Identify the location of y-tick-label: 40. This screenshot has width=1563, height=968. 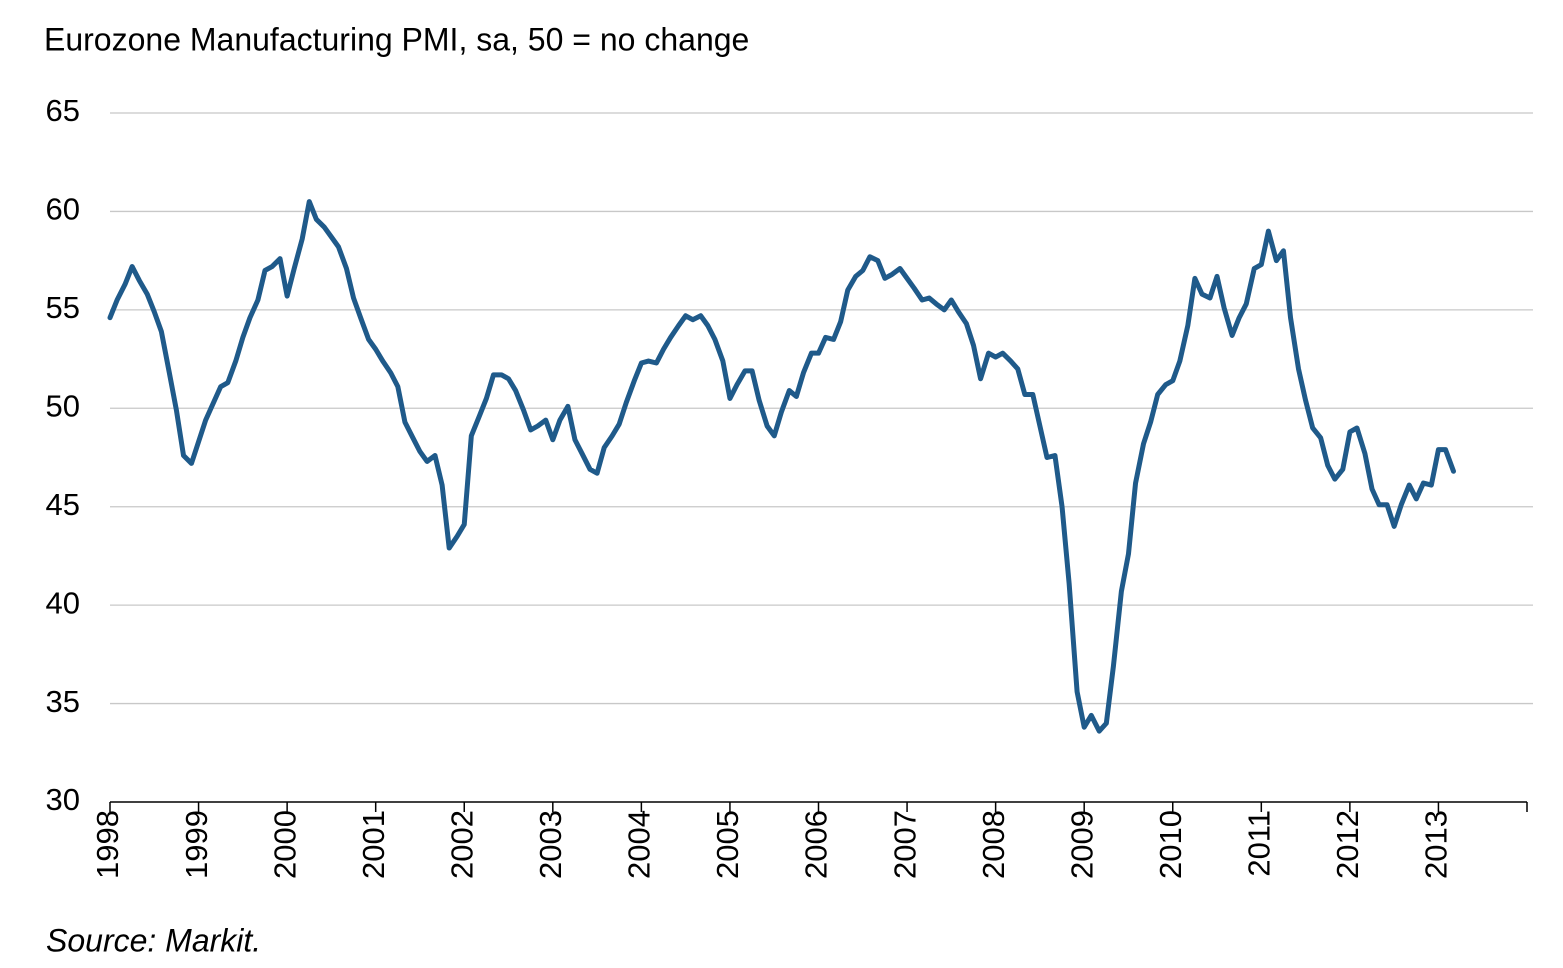
(63, 602).